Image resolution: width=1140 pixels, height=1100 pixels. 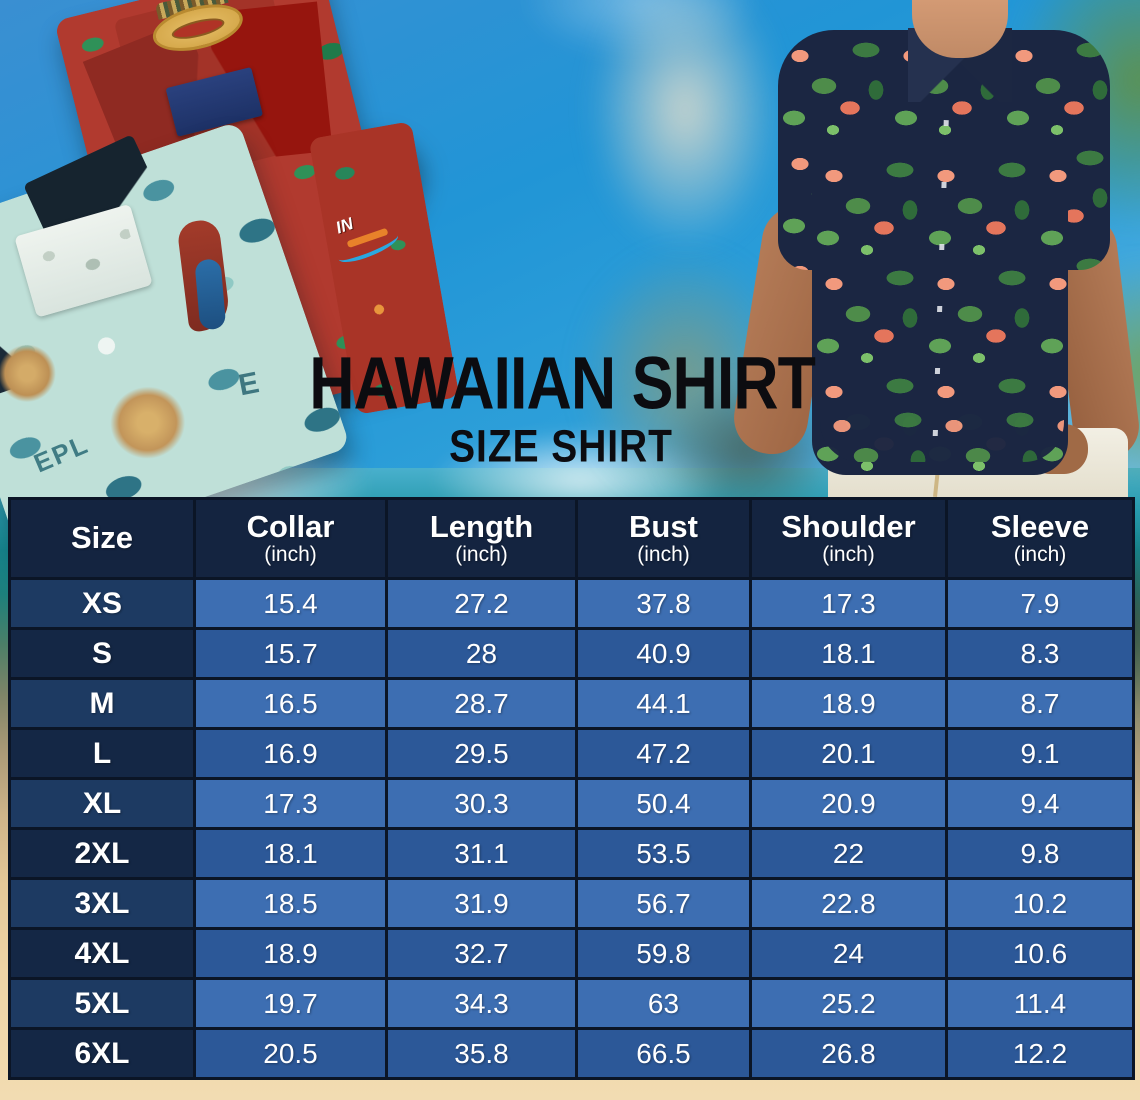 I want to click on size-cell: 2XL, so click(x=102, y=853).